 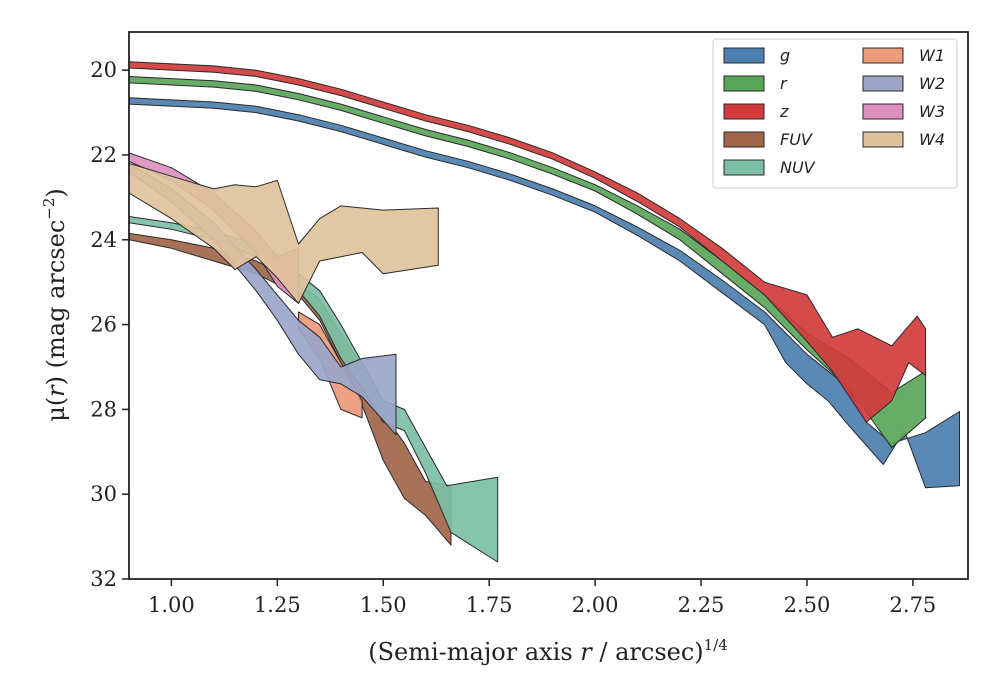 I want to click on legend-swatch-fuv, so click(x=744, y=139).